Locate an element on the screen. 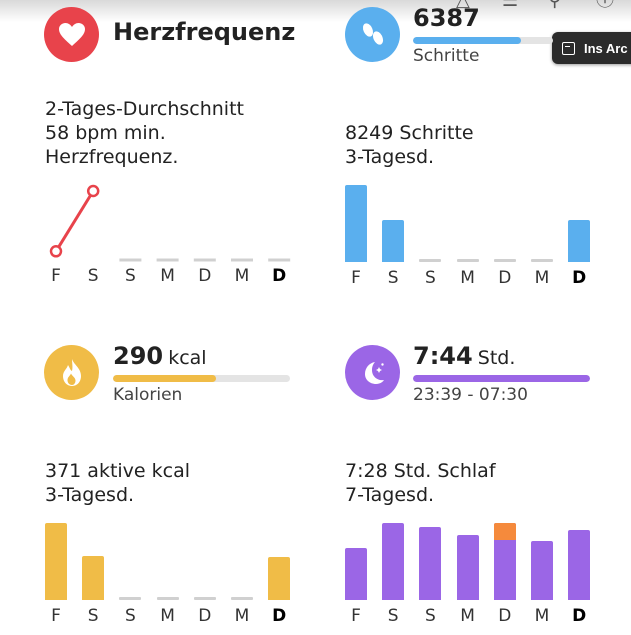 The height and width of the screenshot is (635, 631). footprints-icon is located at coordinates (372, 33).